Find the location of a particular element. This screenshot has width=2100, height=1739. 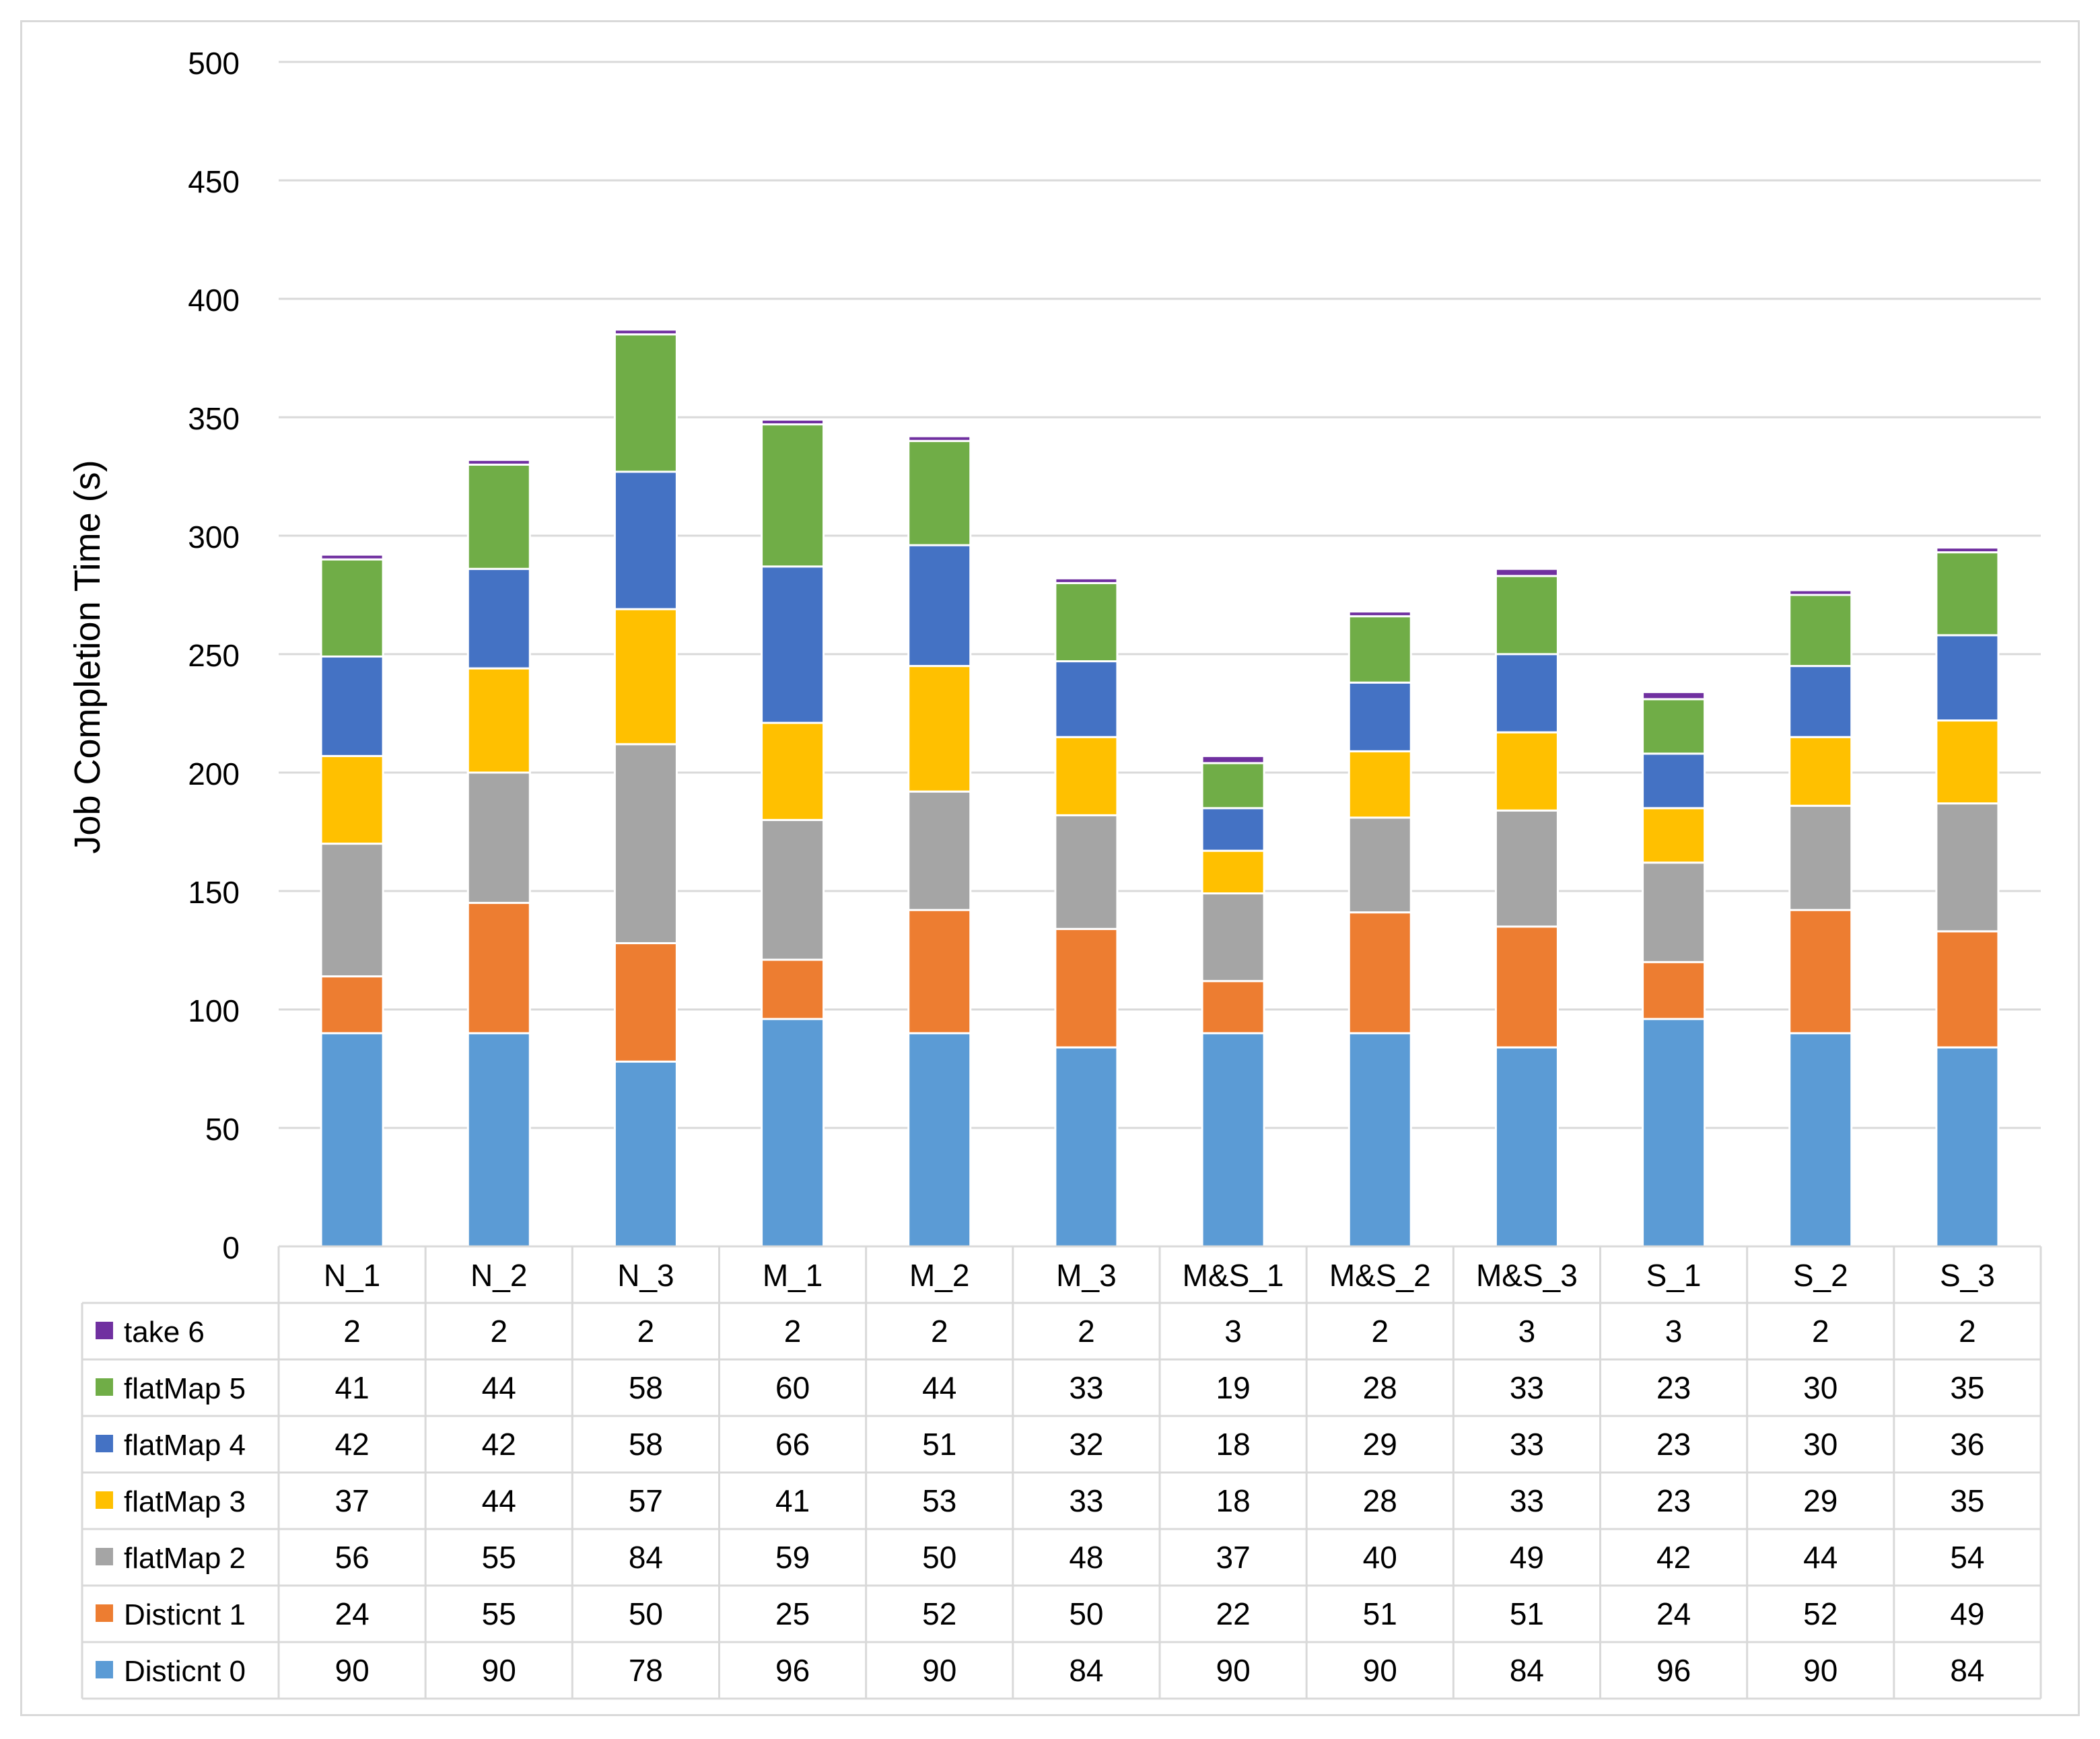

data-label-flatmap-5-n-3: 58 is located at coordinates (646, 1388).